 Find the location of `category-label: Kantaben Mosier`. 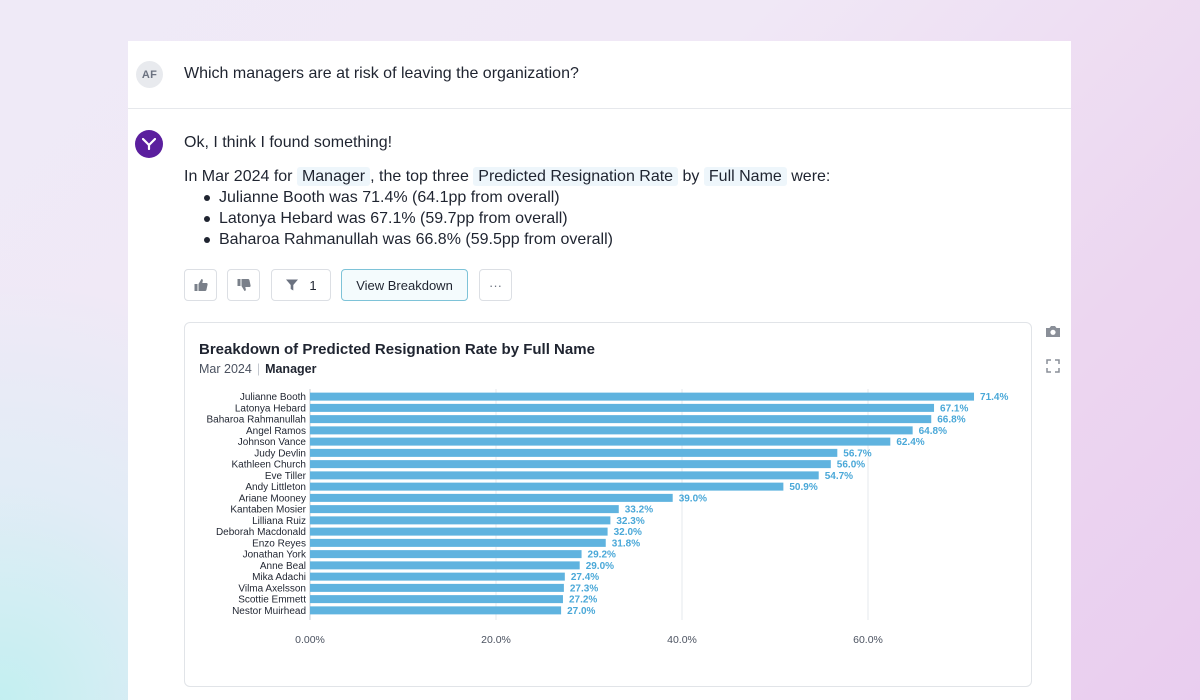

category-label: Kantaben Mosier is located at coordinates (268, 510).